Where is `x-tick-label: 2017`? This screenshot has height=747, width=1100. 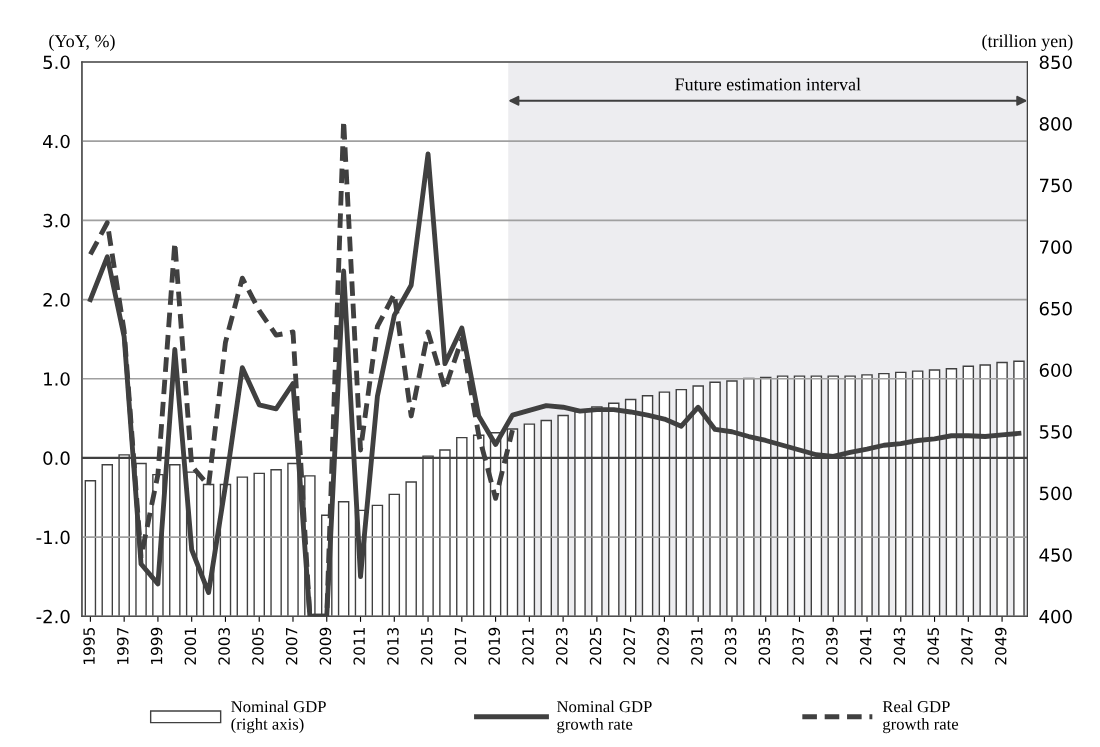
x-tick-label: 2017 is located at coordinates (460, 646).